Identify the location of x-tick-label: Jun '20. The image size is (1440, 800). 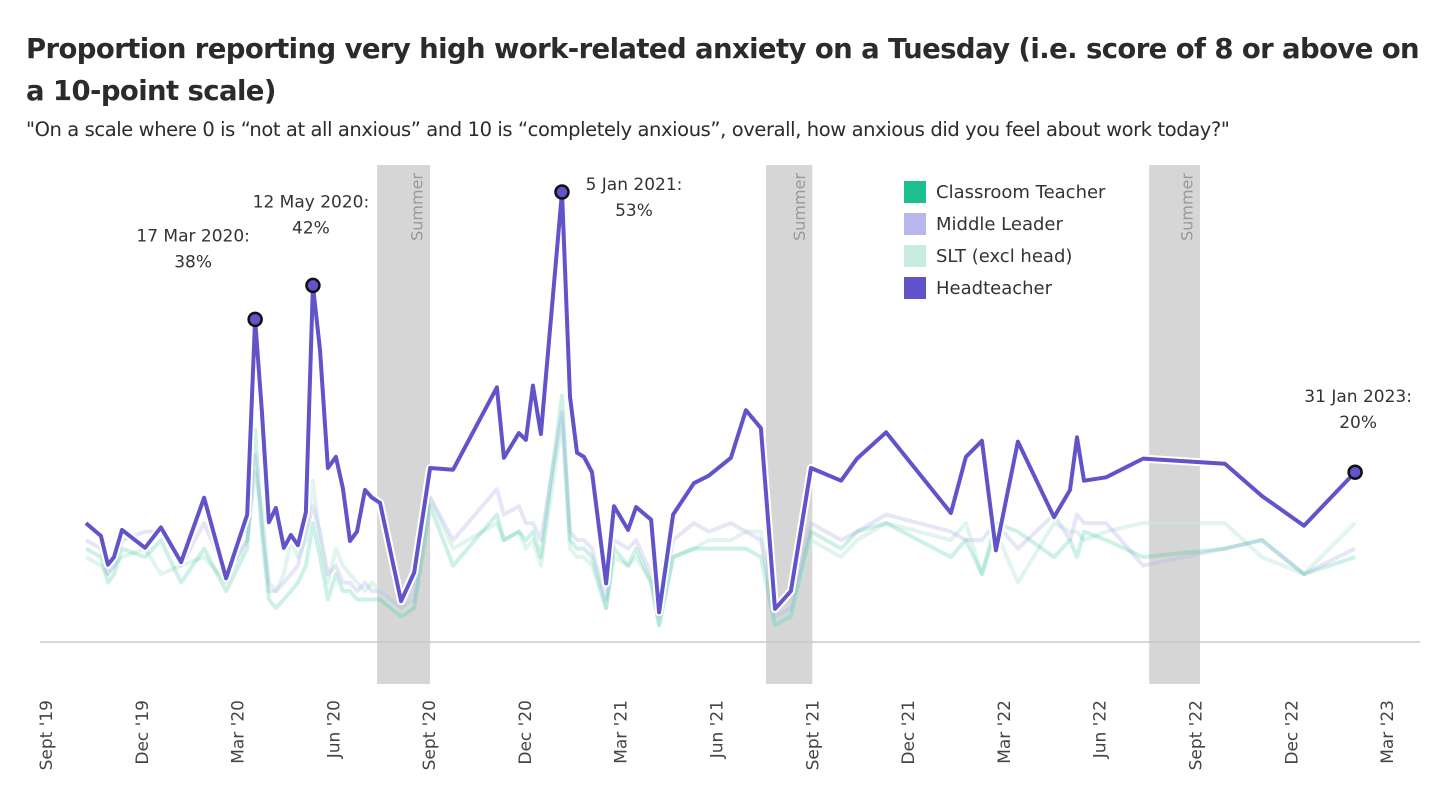
(334, 729).